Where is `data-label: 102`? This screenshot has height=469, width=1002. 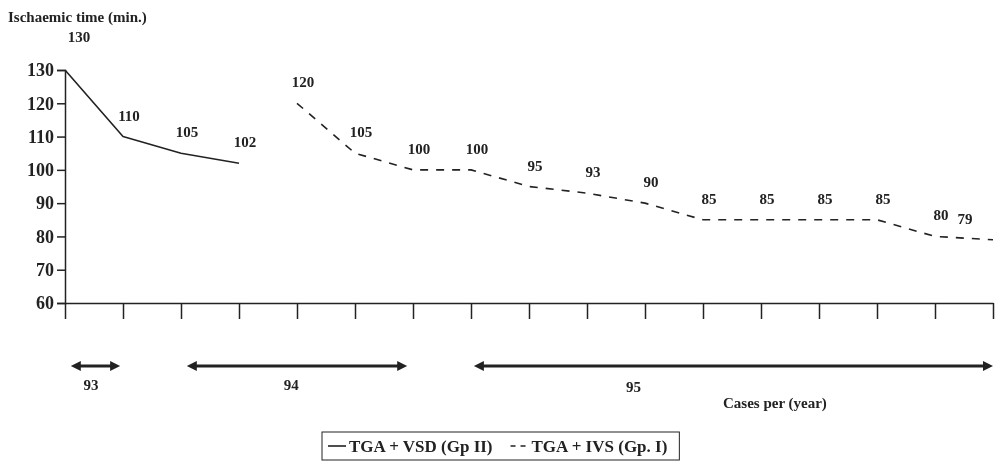
data-label: 102 is located at coordinates (245, 142).